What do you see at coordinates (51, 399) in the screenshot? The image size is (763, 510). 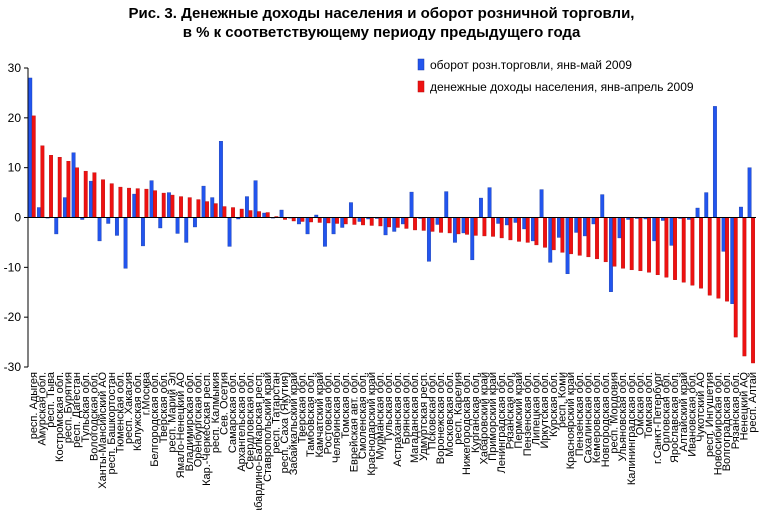 I see `category-label: респ. Тыва` at bounding box center [51, 399].